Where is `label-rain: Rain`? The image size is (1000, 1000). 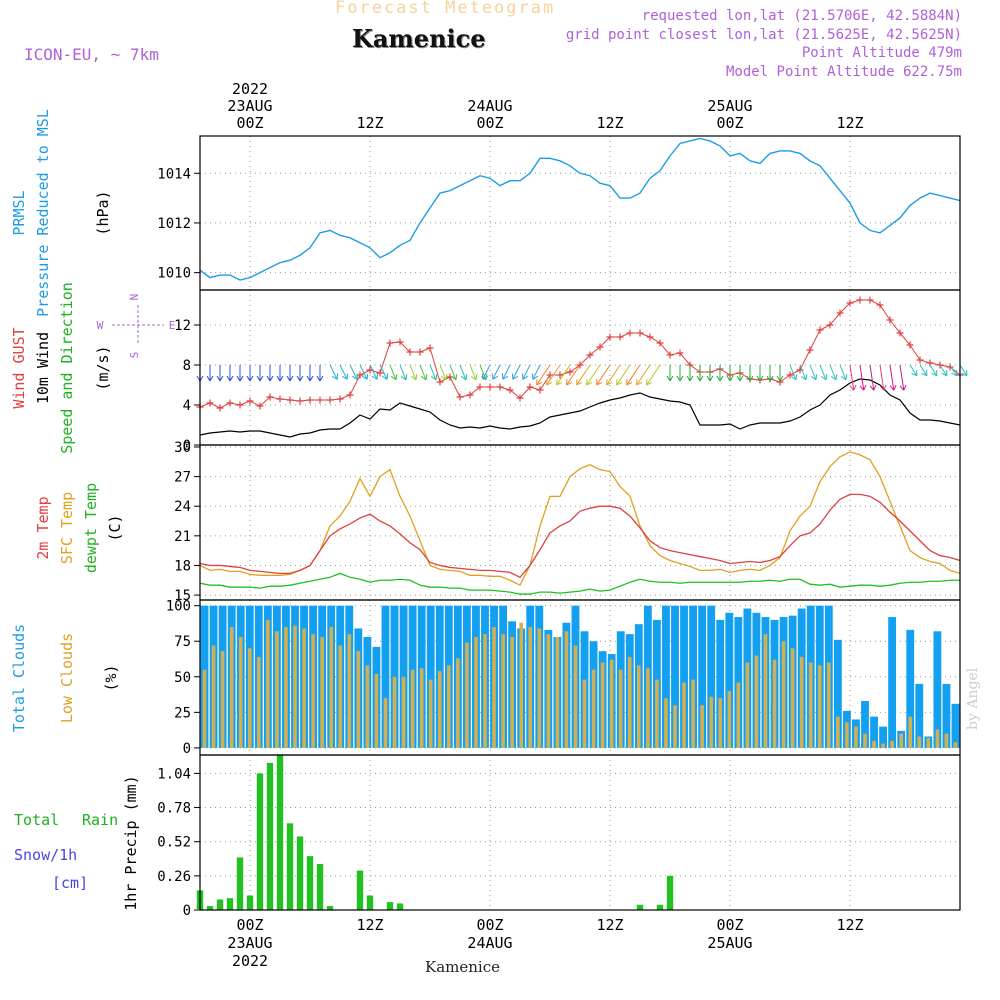 label-rain: Rain is located at coordinates (100, 820).